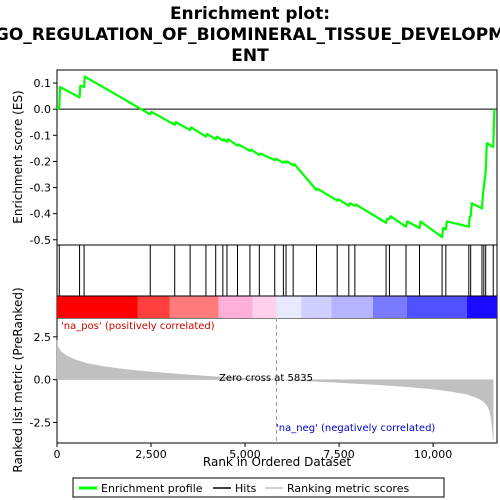 The image size is (500, 500). I want to click on legend-enrichment-label: Enrichment profile, so click(152, 488).